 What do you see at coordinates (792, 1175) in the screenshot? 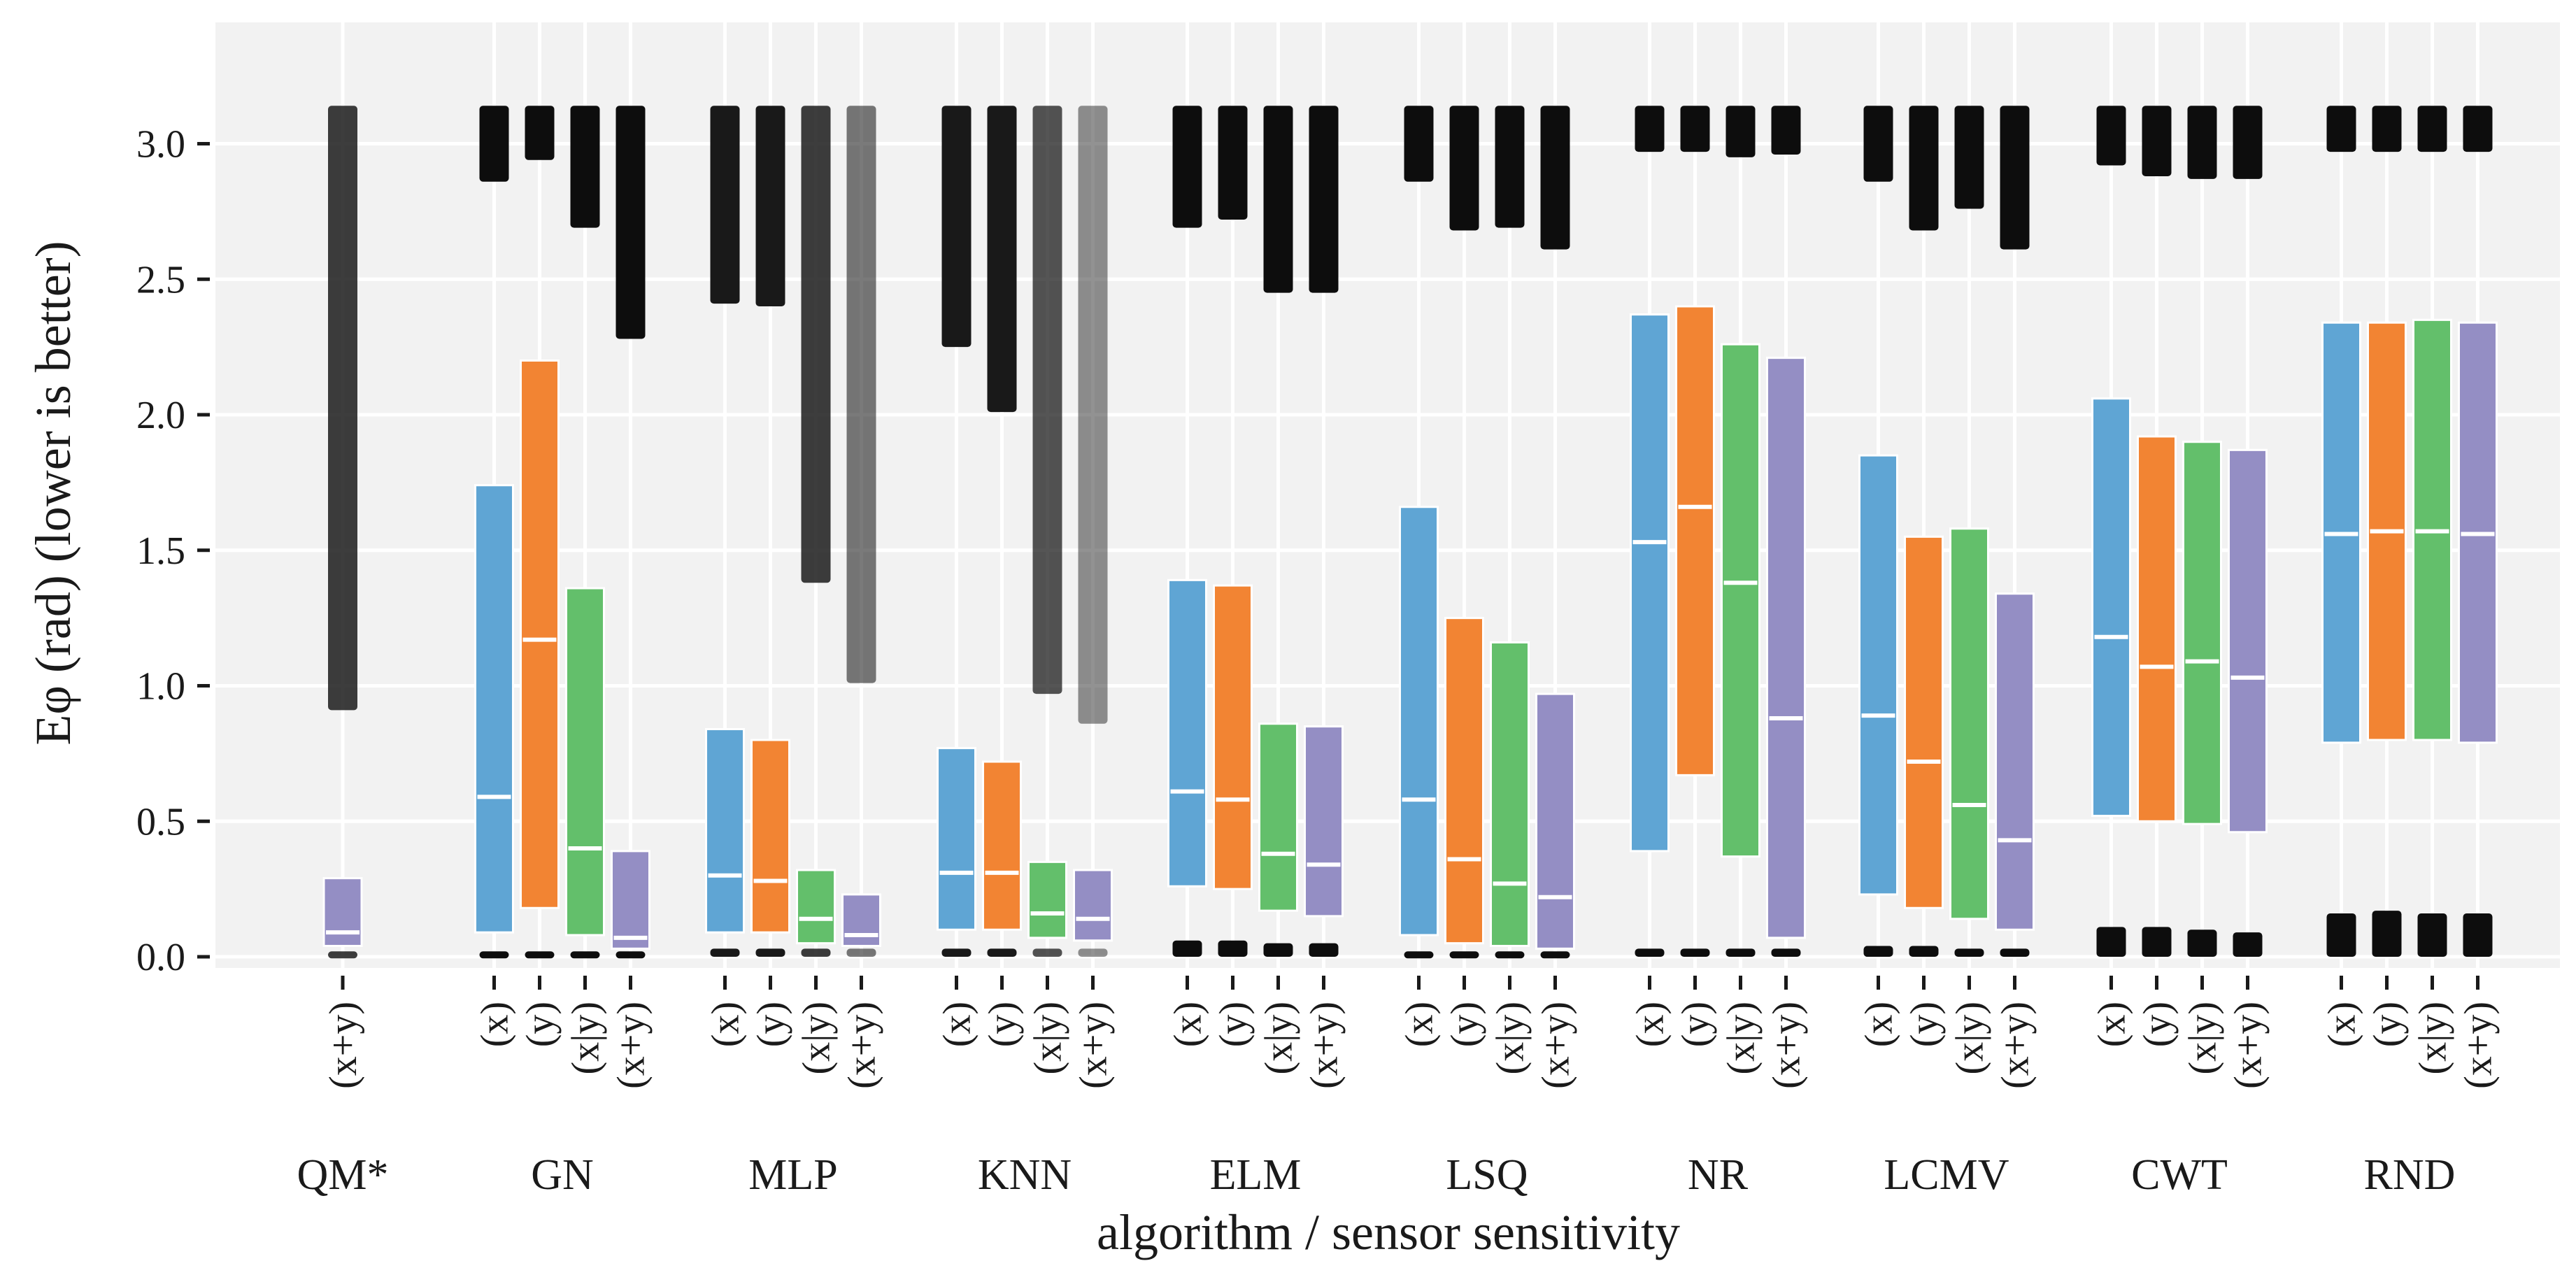
I see `algorithm-label: MLP` at bounding box center [792, 1175].